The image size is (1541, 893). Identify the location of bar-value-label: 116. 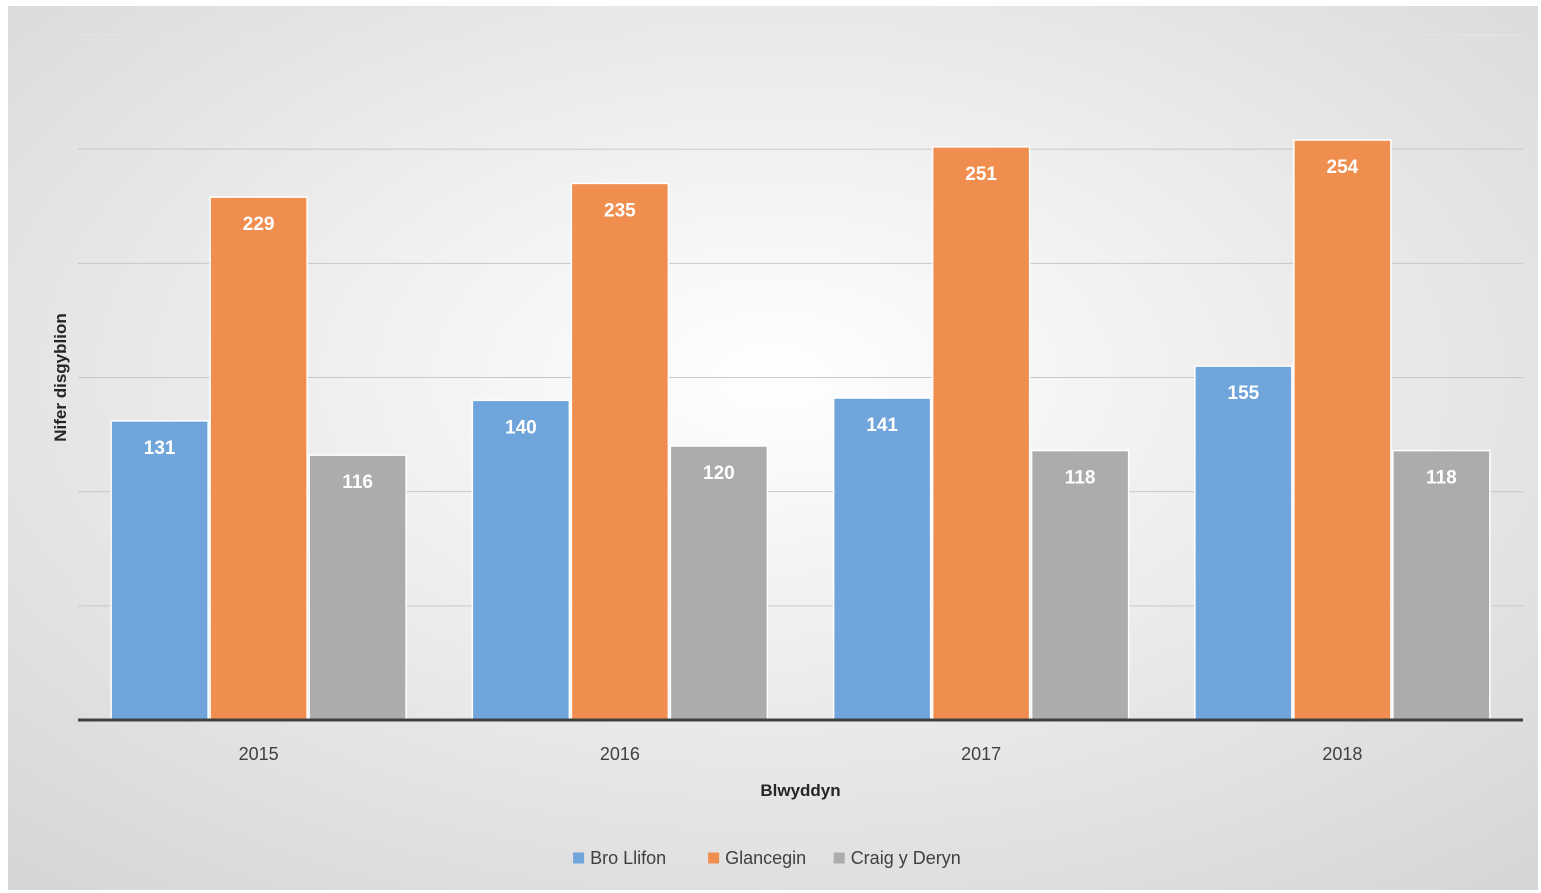
(357, 482).